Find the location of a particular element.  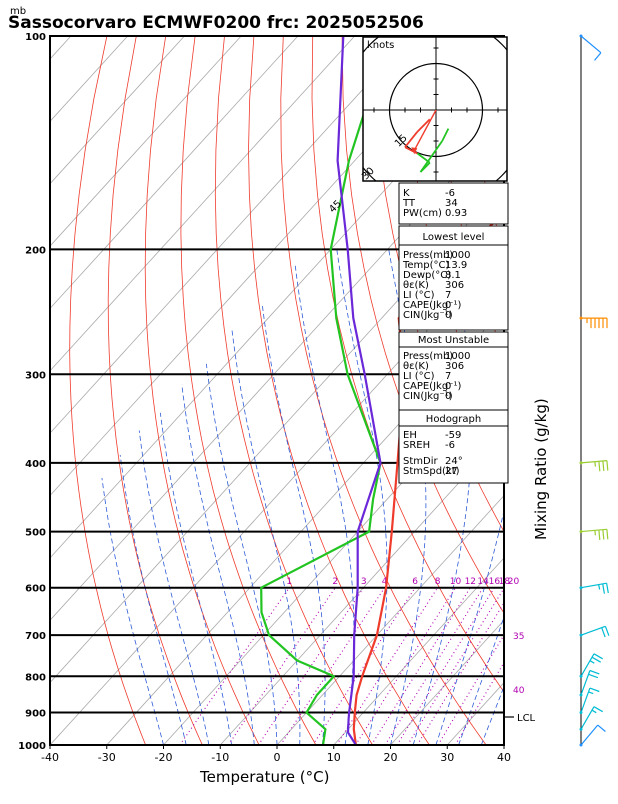

mixing-ratio-label: 8 is located at coordinates (438, 582).